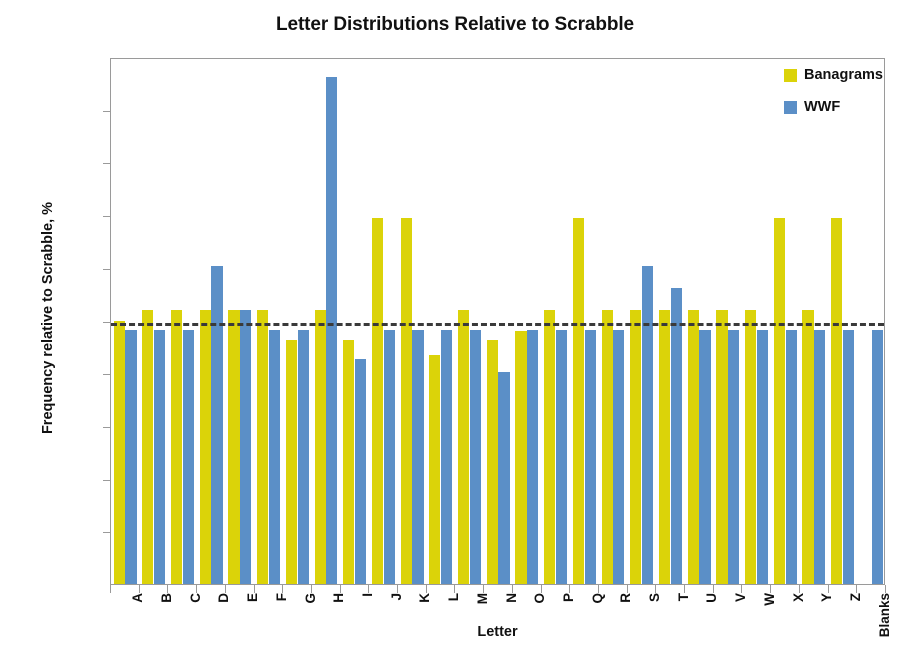 The width and height of the screenshot is (910, 661). Describe the element at coordinates (253, 598) in the screenshot. I see `x-tick-label-text: E` at that location.